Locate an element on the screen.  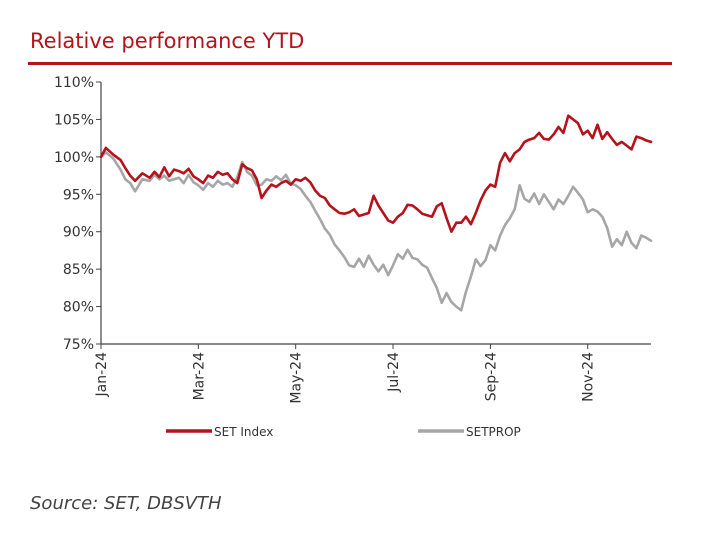
legend-label-set-index: SET Index is located at coordinates (243, 432).